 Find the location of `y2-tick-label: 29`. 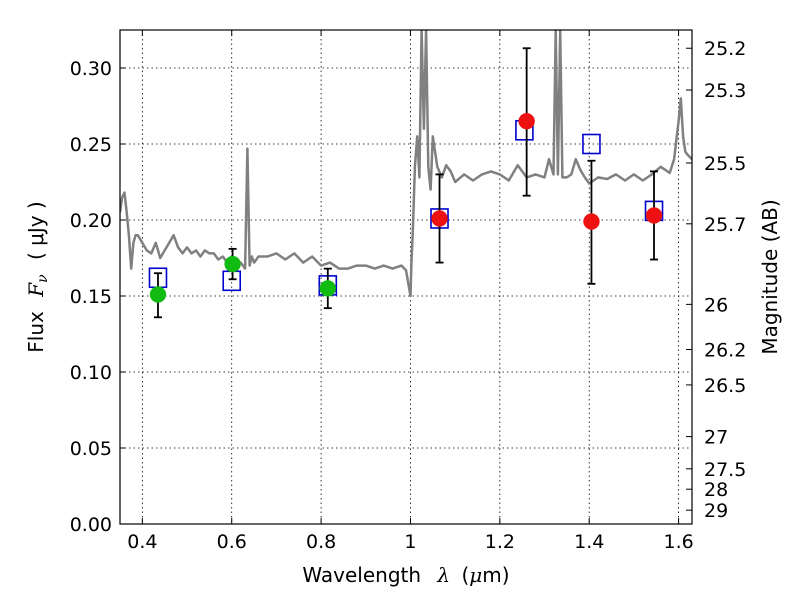

y2-tick-label: 29 is located at coordinates (716, 511).